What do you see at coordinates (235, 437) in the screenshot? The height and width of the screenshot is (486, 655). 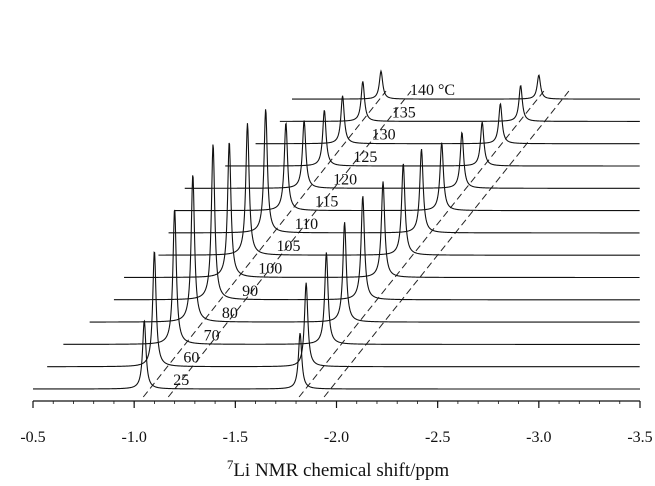 I see `x-tick-label: -1.5` at bounding box center [235, 437].